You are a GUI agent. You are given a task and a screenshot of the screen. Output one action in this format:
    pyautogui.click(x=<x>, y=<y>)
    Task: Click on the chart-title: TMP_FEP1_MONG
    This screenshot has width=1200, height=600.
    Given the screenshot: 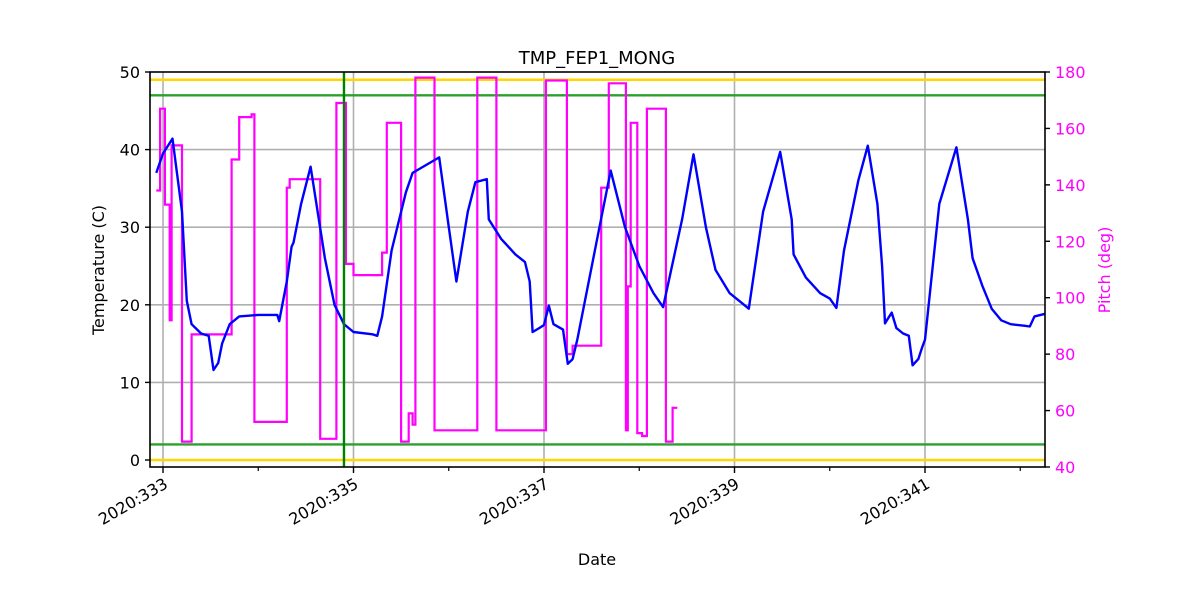 What is the action you would take?
    pyautogui.click(x=597, y=58)
    